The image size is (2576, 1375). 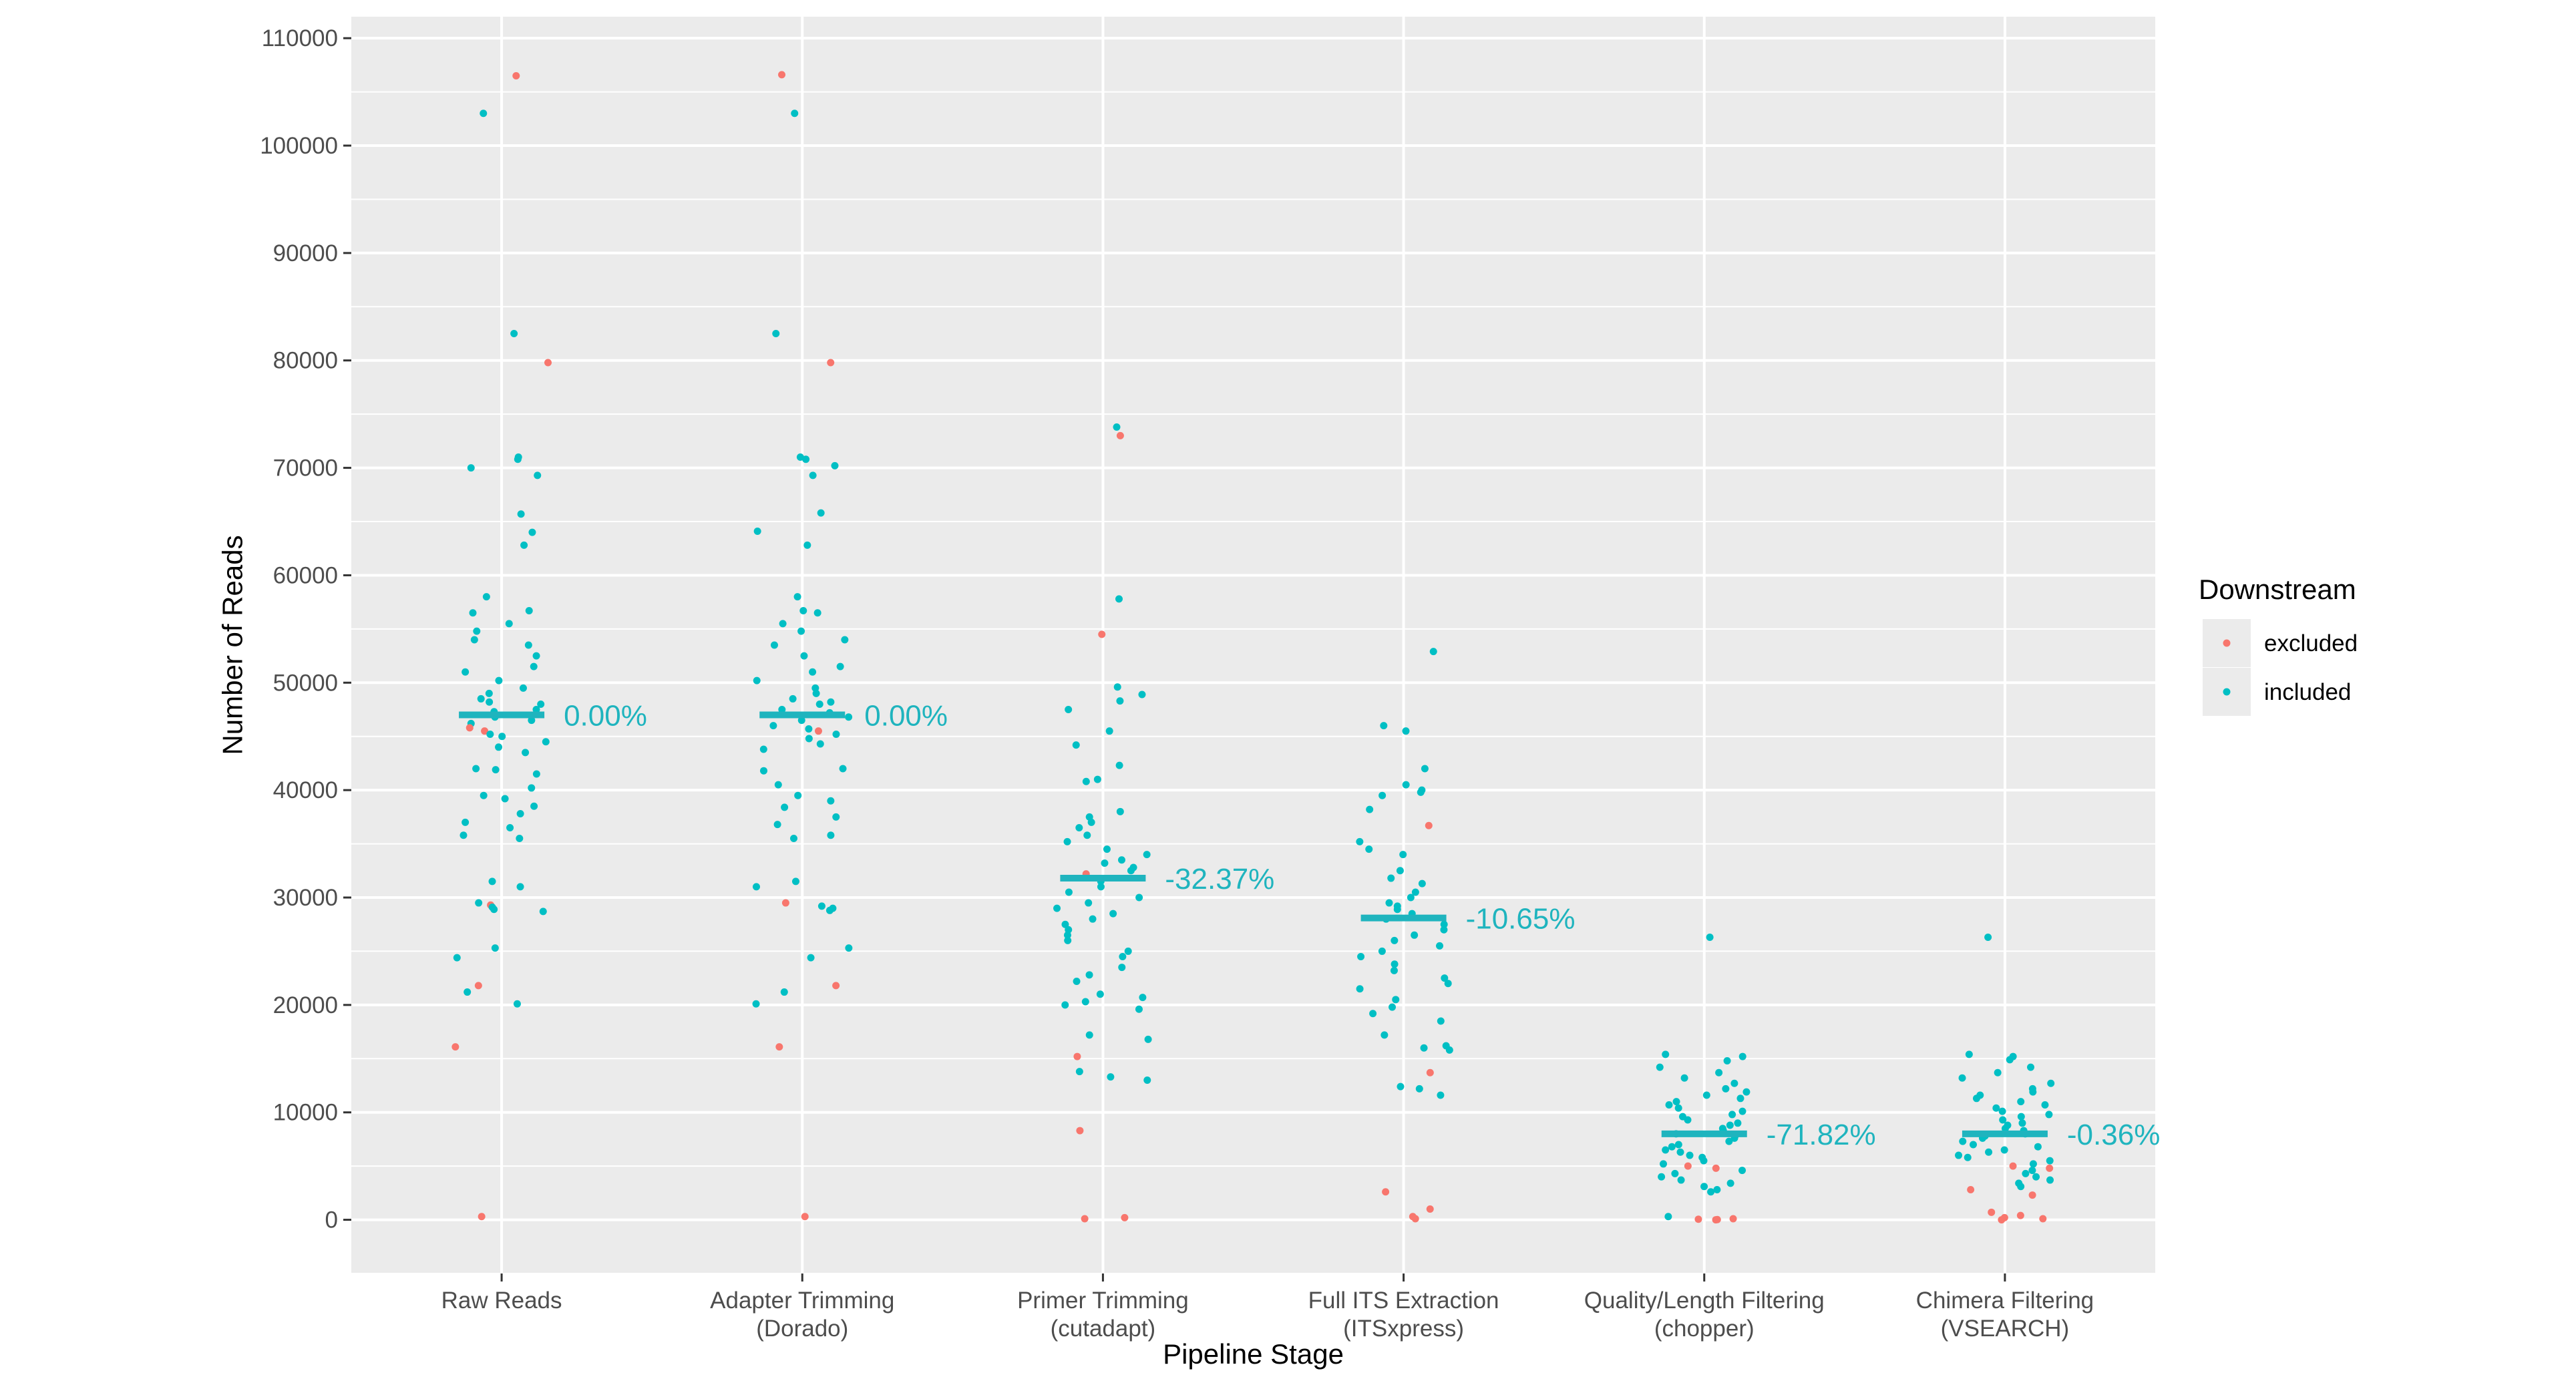 I want to click on y-tick-label: 20000, so click(x=305, y=1005).